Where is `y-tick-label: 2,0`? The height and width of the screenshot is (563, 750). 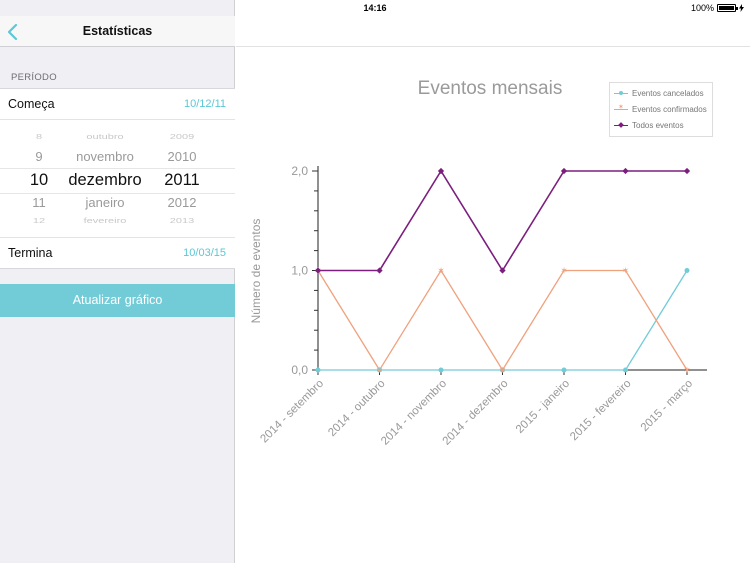
y-tick-label: 2,0 is located at coordinates (299, 171).